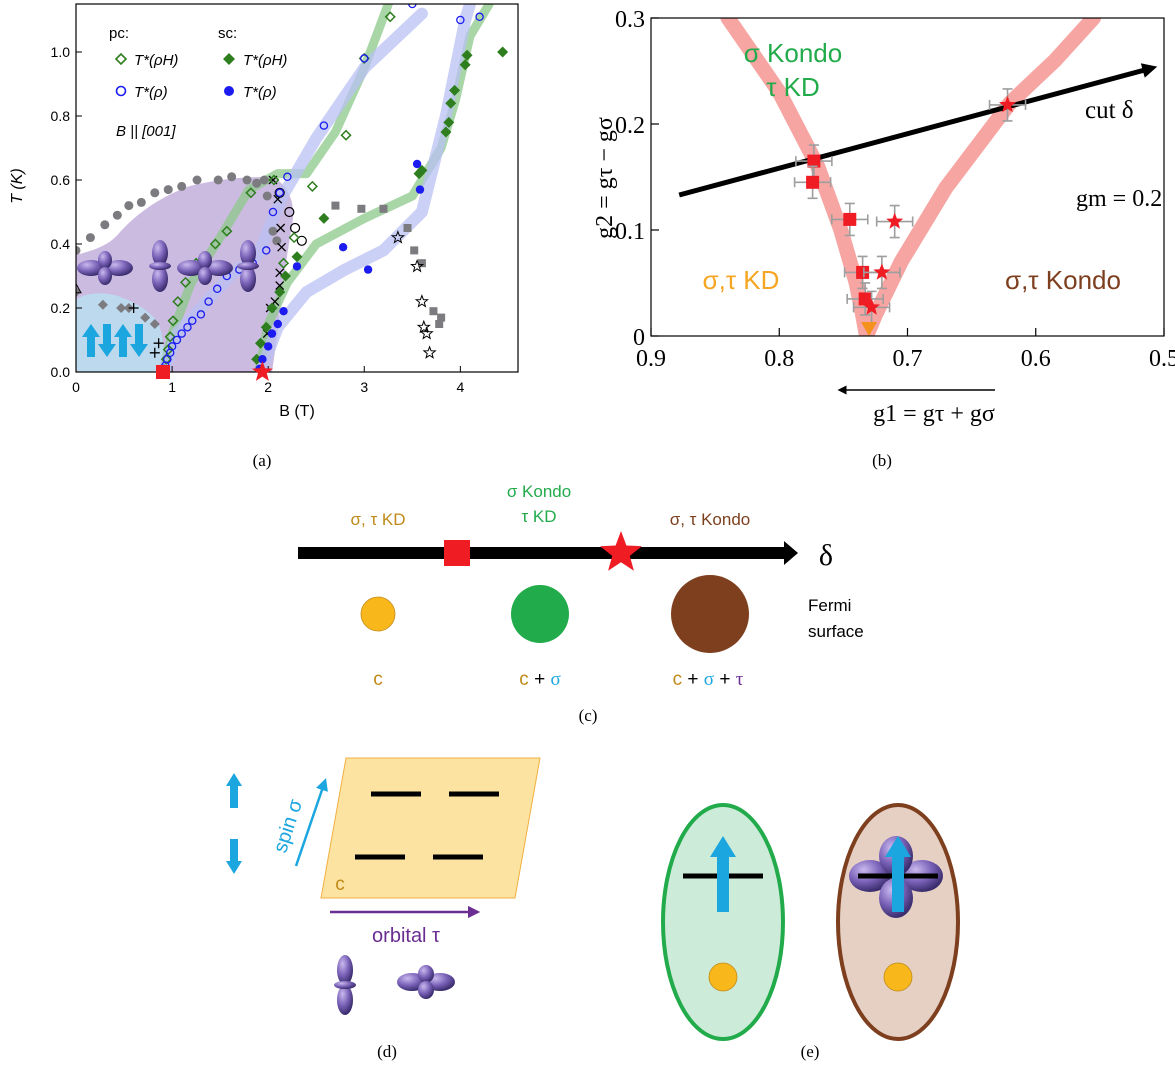  What do you see at coordinates (741, 280) in the screenshot?
I see `region-sigma-tau-kd: σ,τ KD` at bounding box center [741, 280].